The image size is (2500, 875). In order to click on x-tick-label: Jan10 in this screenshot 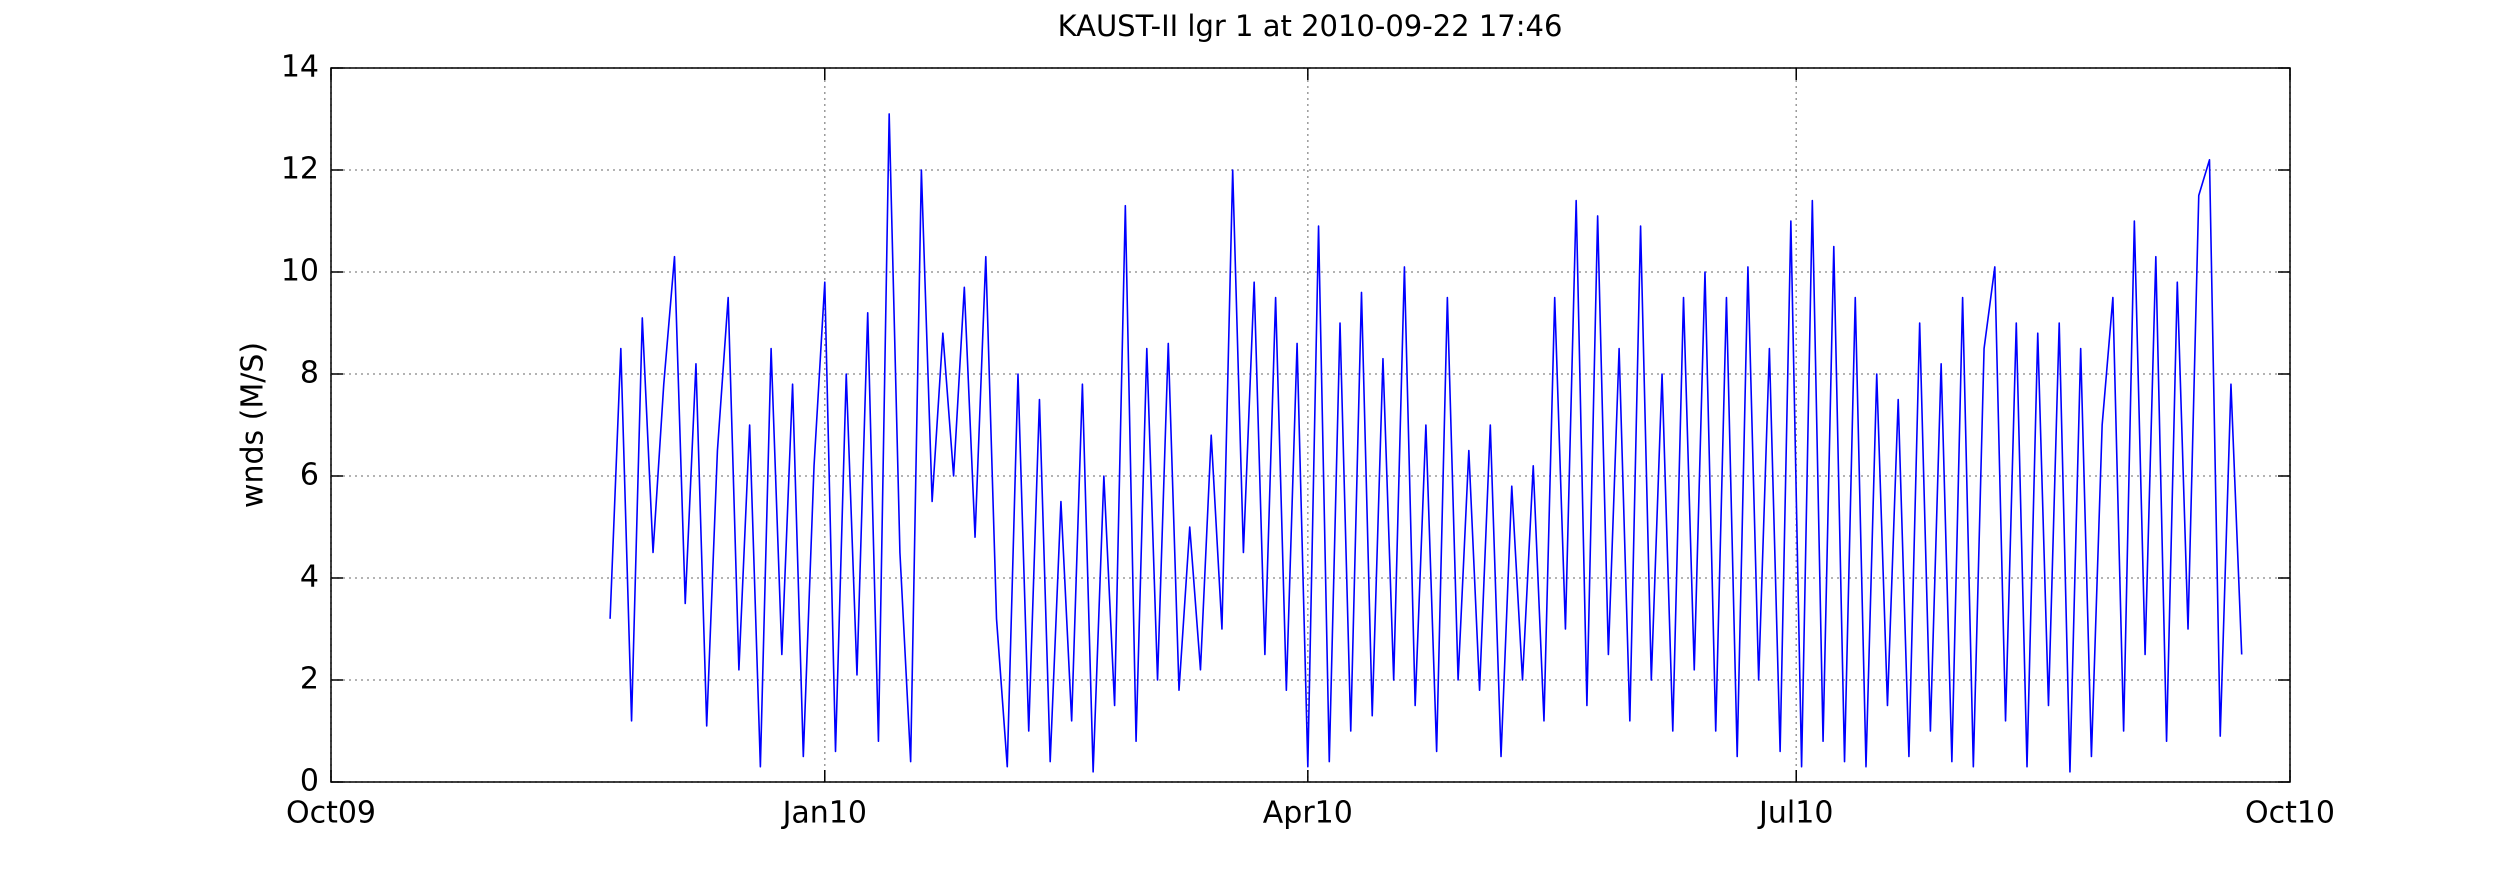, I will do `click(824, 813)`.